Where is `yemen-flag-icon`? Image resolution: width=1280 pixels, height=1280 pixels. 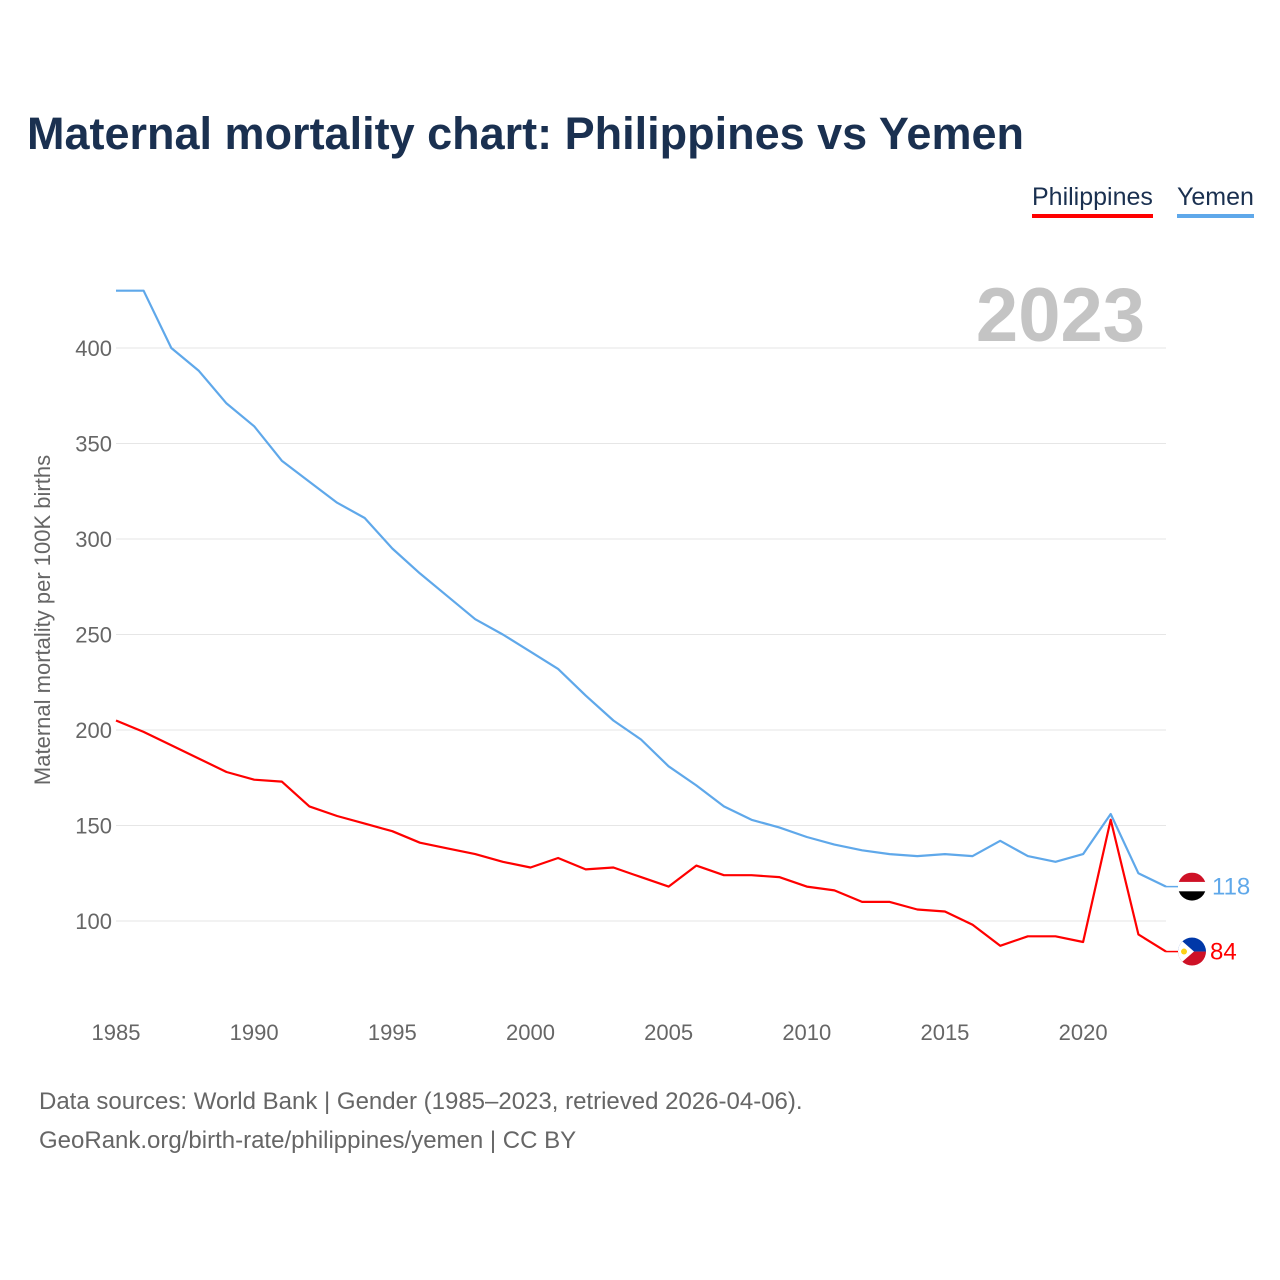
yemen-flag-icon is located at coordinates (1192, 886).